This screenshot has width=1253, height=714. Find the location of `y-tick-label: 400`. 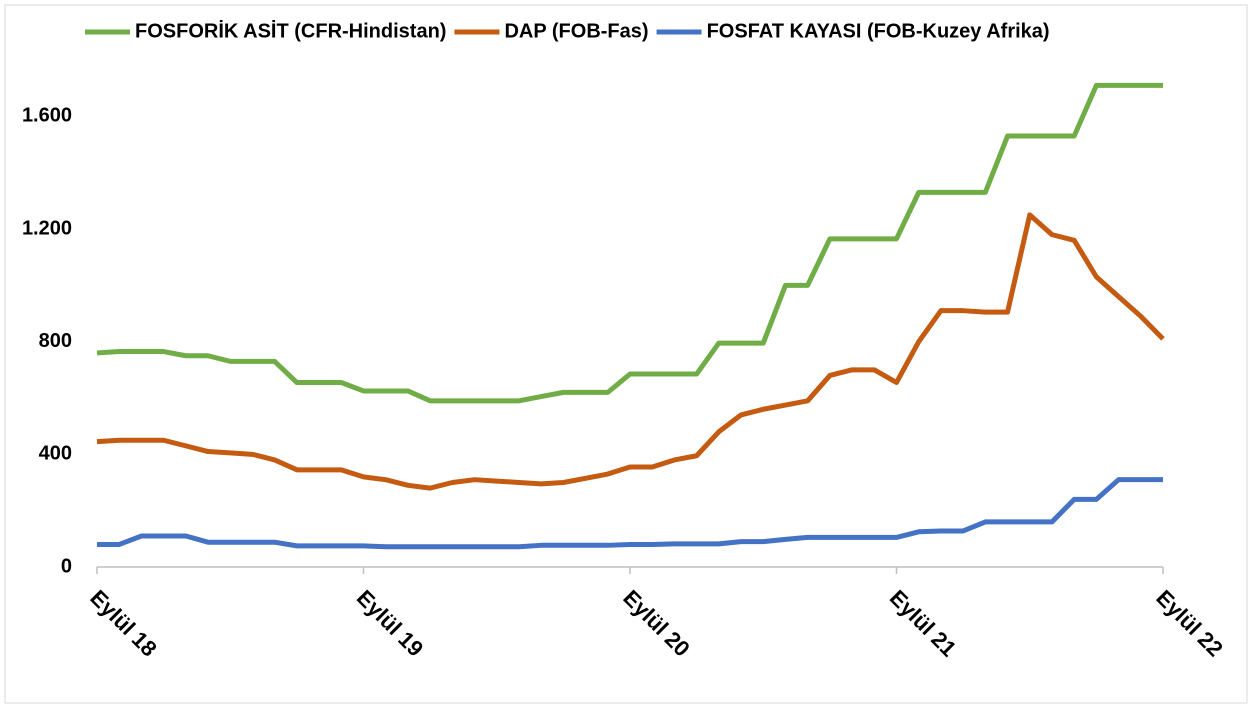

y-tick-label: 400 is located at coordinates (55, 454).